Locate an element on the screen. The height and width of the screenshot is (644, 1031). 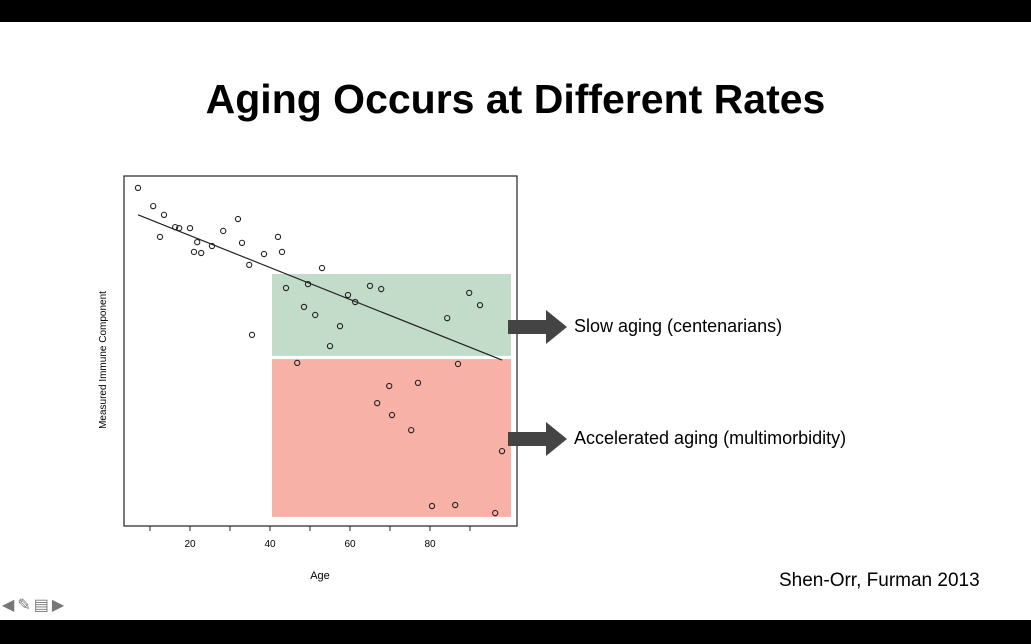
x-tick-label: 80 is located at coordinates (430, 544).